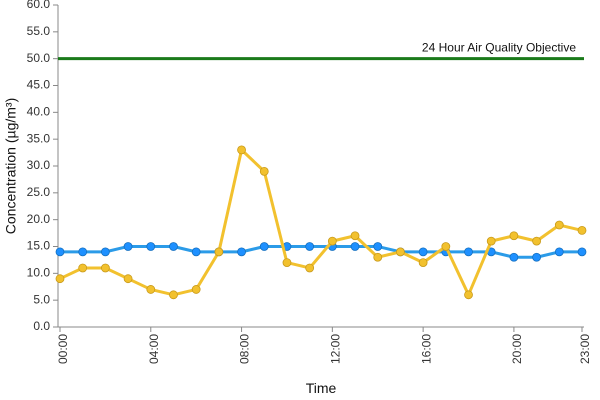 Image resolution: width=600 pixels, height=400 pixels. What do you see at coordinates (39, 31) in the screenshot?
I see `y-tick-label: 55.0` at bounding box center [39, 31].